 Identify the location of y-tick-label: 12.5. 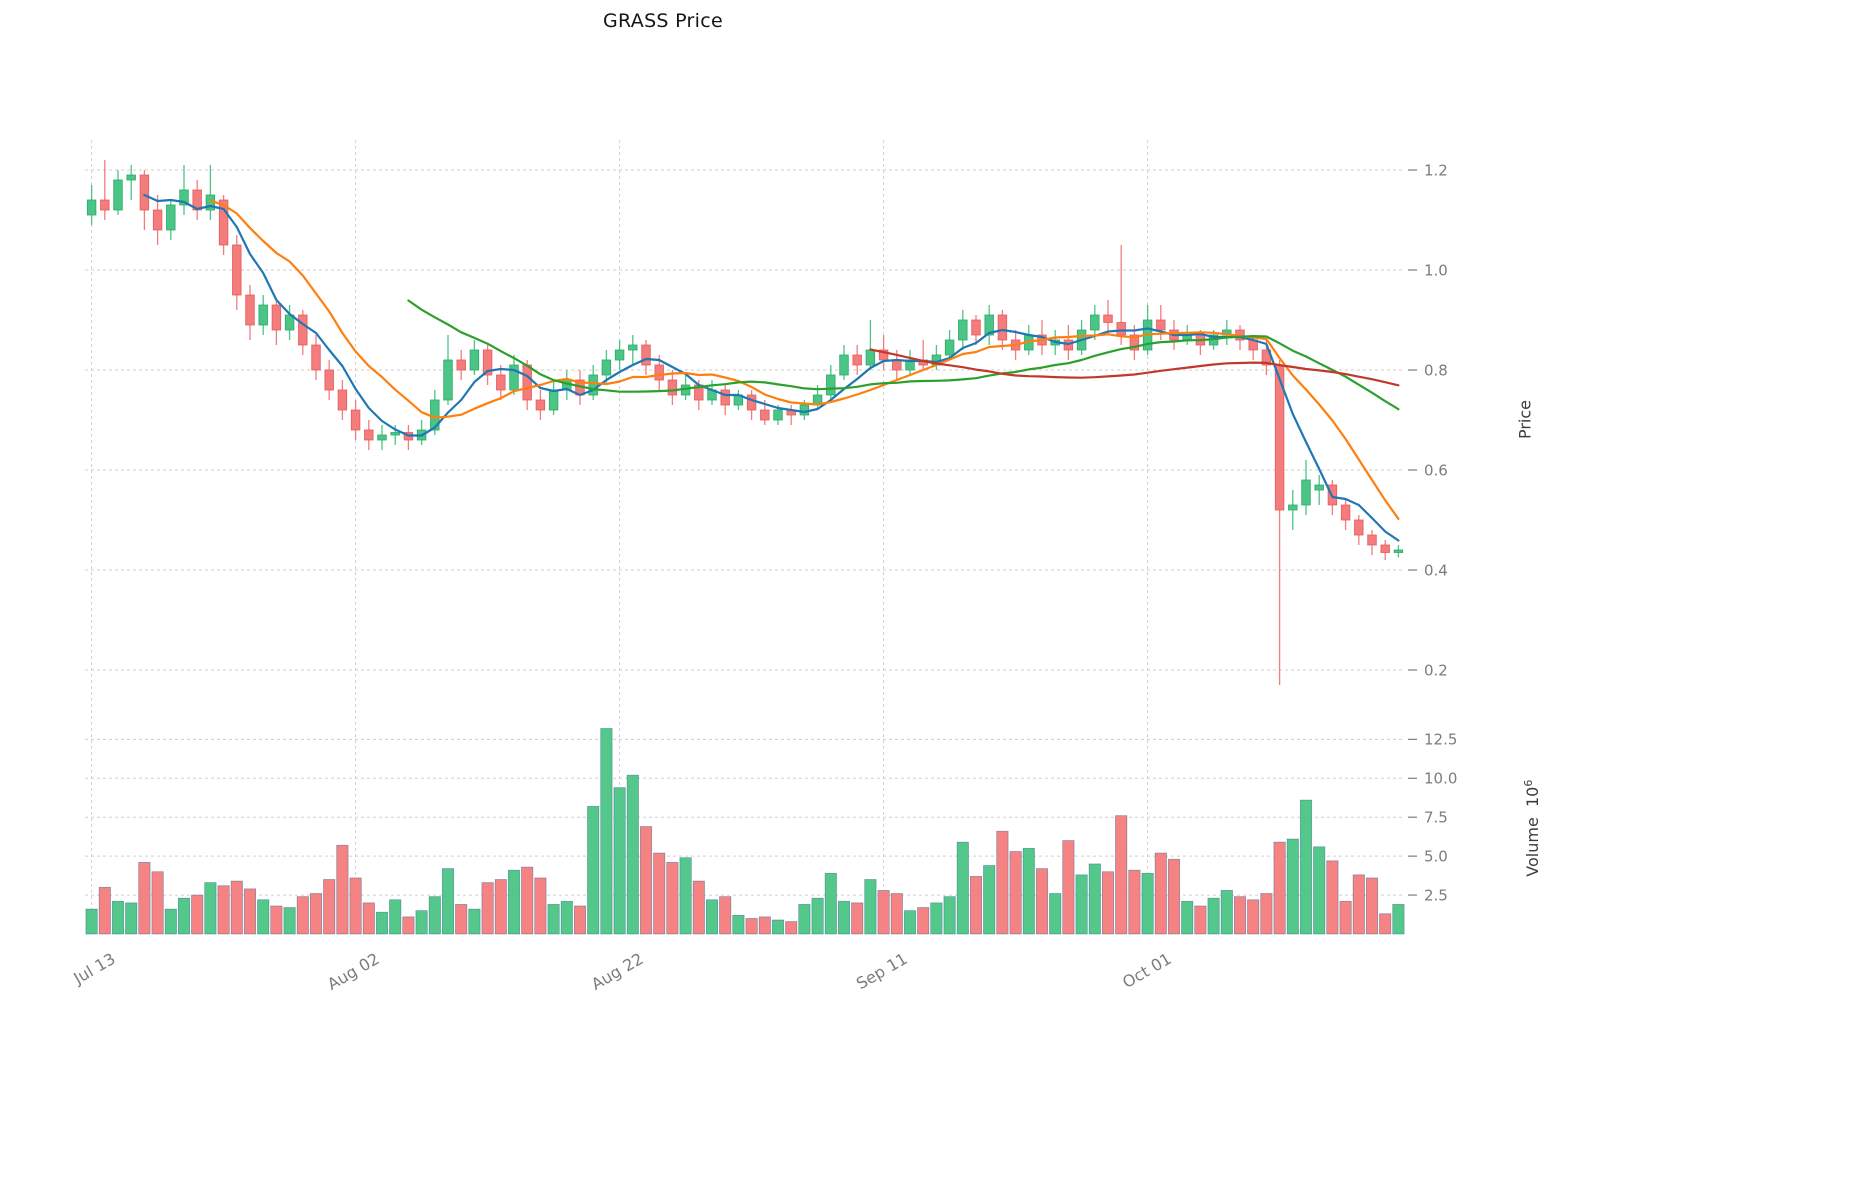
(1440, 740).